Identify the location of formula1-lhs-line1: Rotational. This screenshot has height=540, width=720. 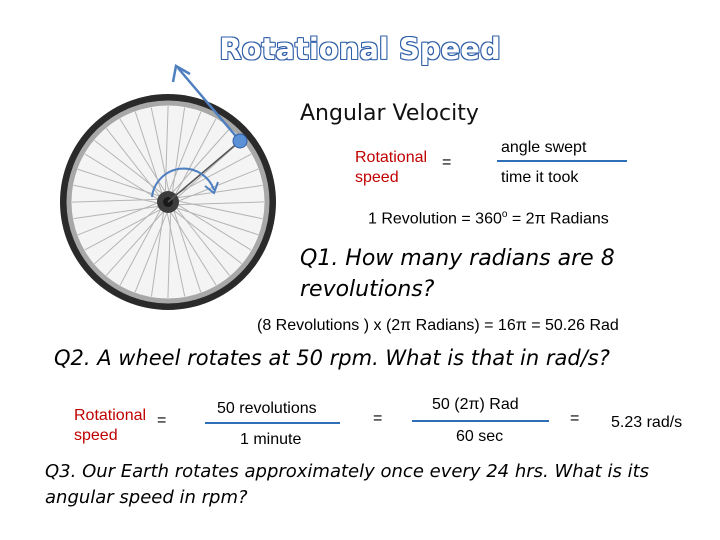
(391, 157).